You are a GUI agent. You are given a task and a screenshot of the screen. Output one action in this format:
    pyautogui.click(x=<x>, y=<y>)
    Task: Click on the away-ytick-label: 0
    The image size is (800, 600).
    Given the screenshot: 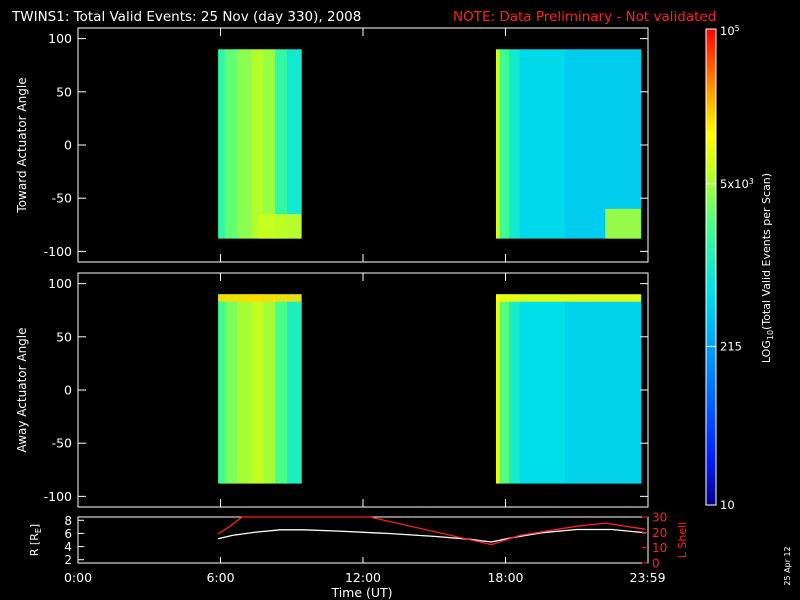 What is the action you would take?
    pyautogui.click(x=68, y=390)
    